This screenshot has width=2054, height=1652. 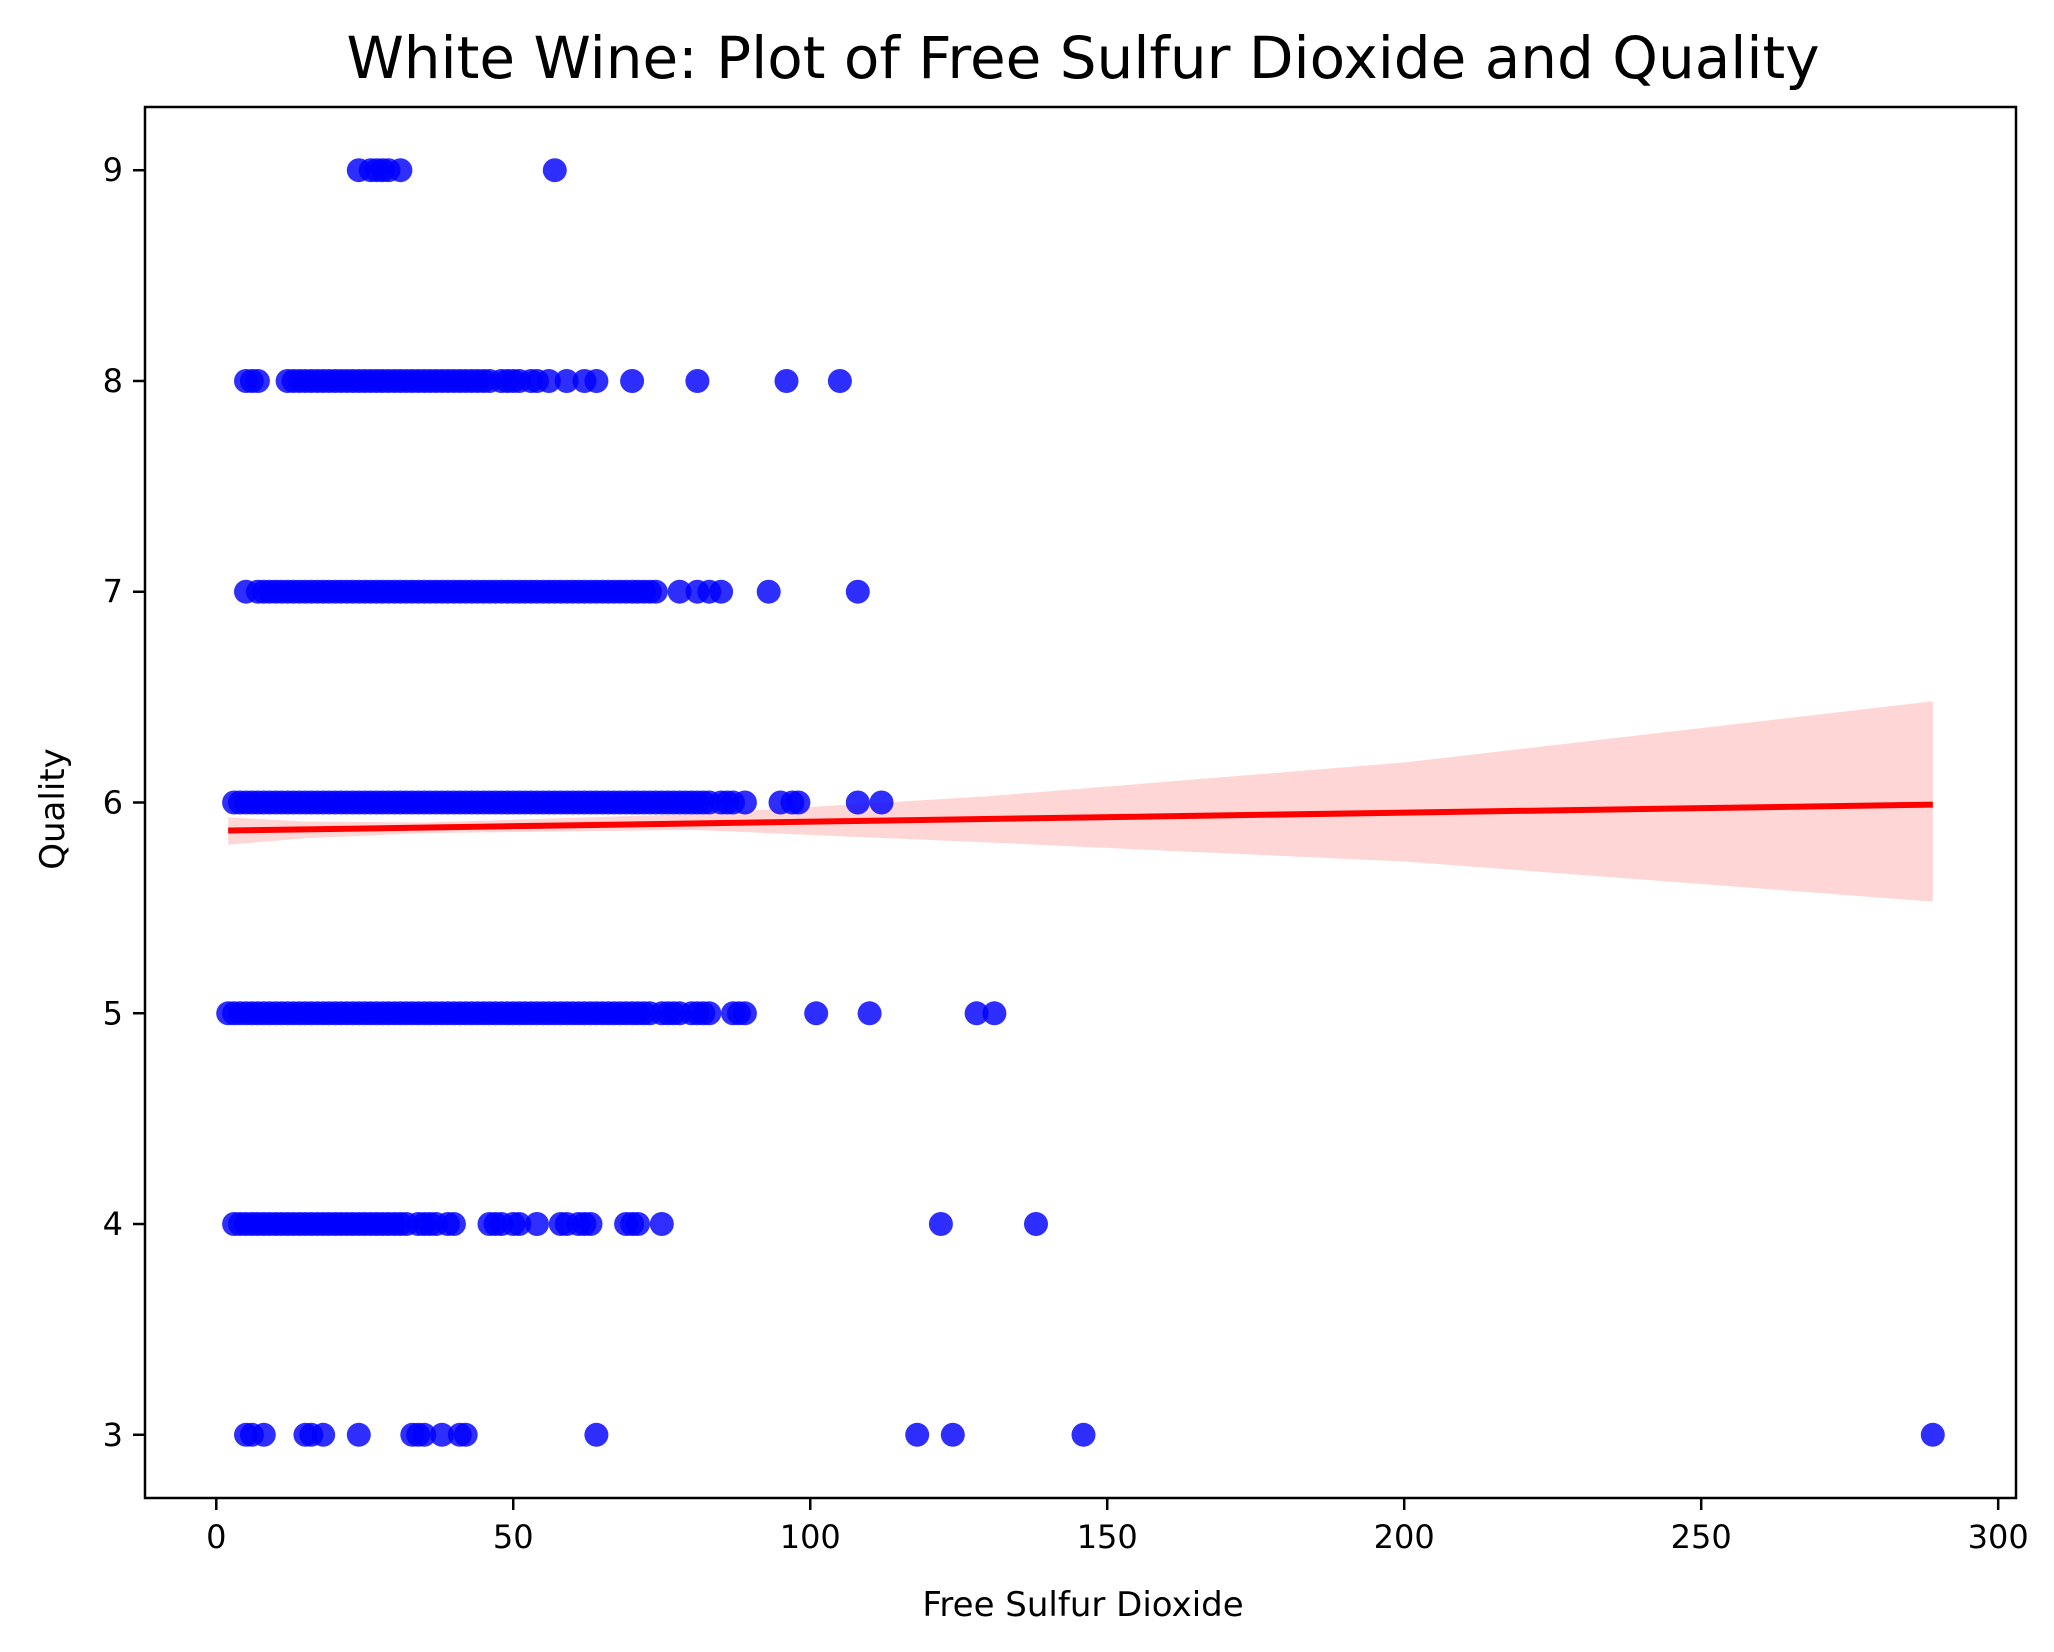 I want to click on y-tick-label: 8, so click(x=113, y=381).